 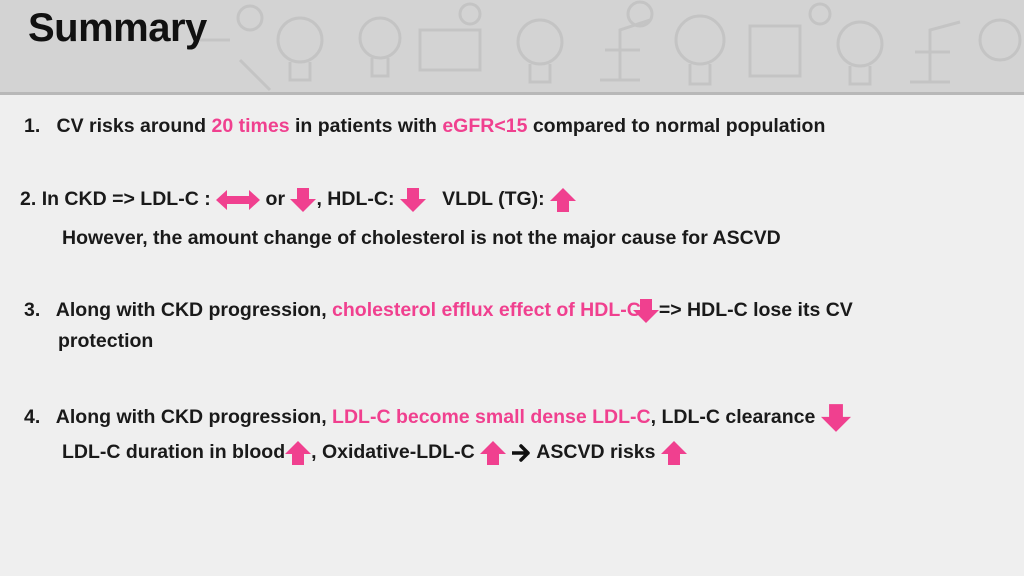 I want to click on item-1-highlight-egfr: eGFR<15, so click(x=485, y=126).